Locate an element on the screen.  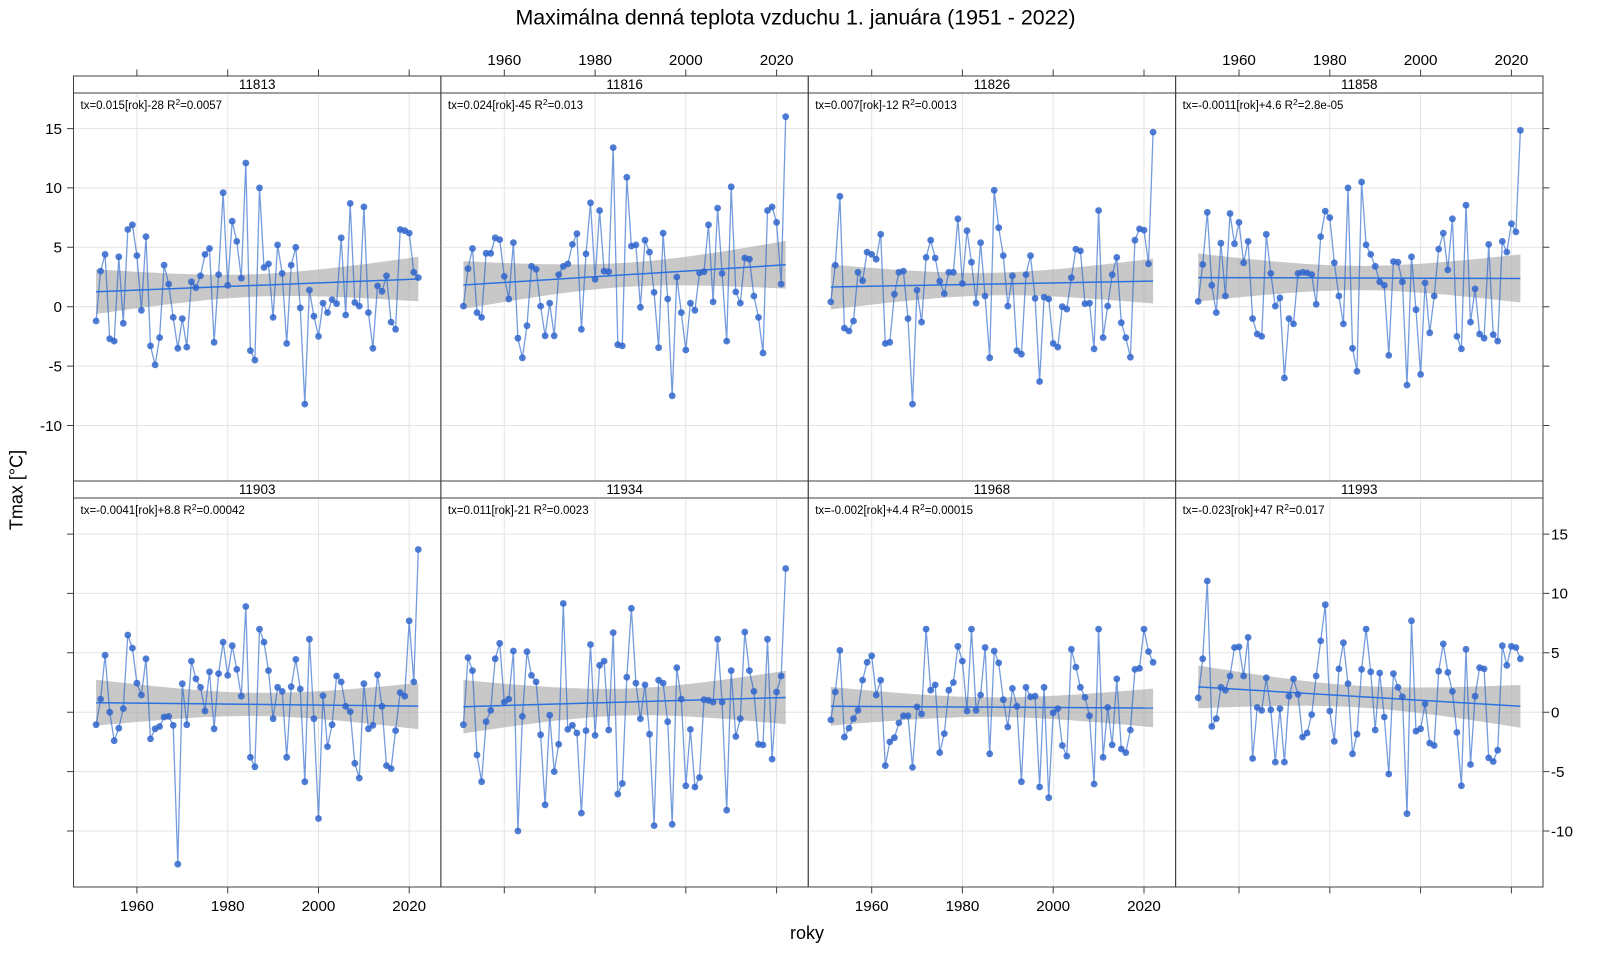
svg-text: tx=0.024[rok]-45 R2=0.013 is located at coordinates (515, 104).